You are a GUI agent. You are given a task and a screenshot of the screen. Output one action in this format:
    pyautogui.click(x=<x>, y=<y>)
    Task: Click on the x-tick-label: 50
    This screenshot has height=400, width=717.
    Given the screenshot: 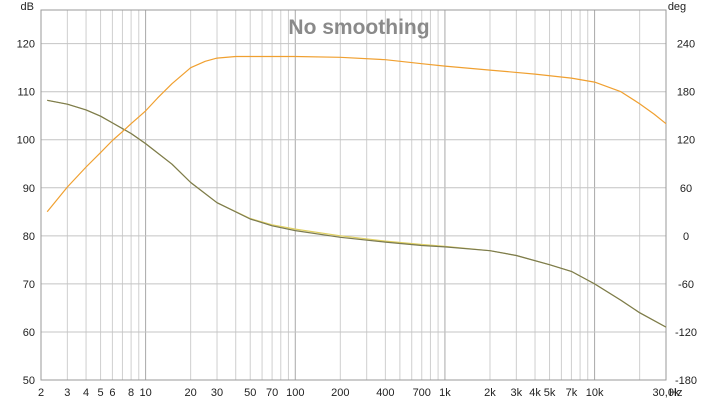 What is the action you would take?
    pyautogui.click(x=250, y=393)
    